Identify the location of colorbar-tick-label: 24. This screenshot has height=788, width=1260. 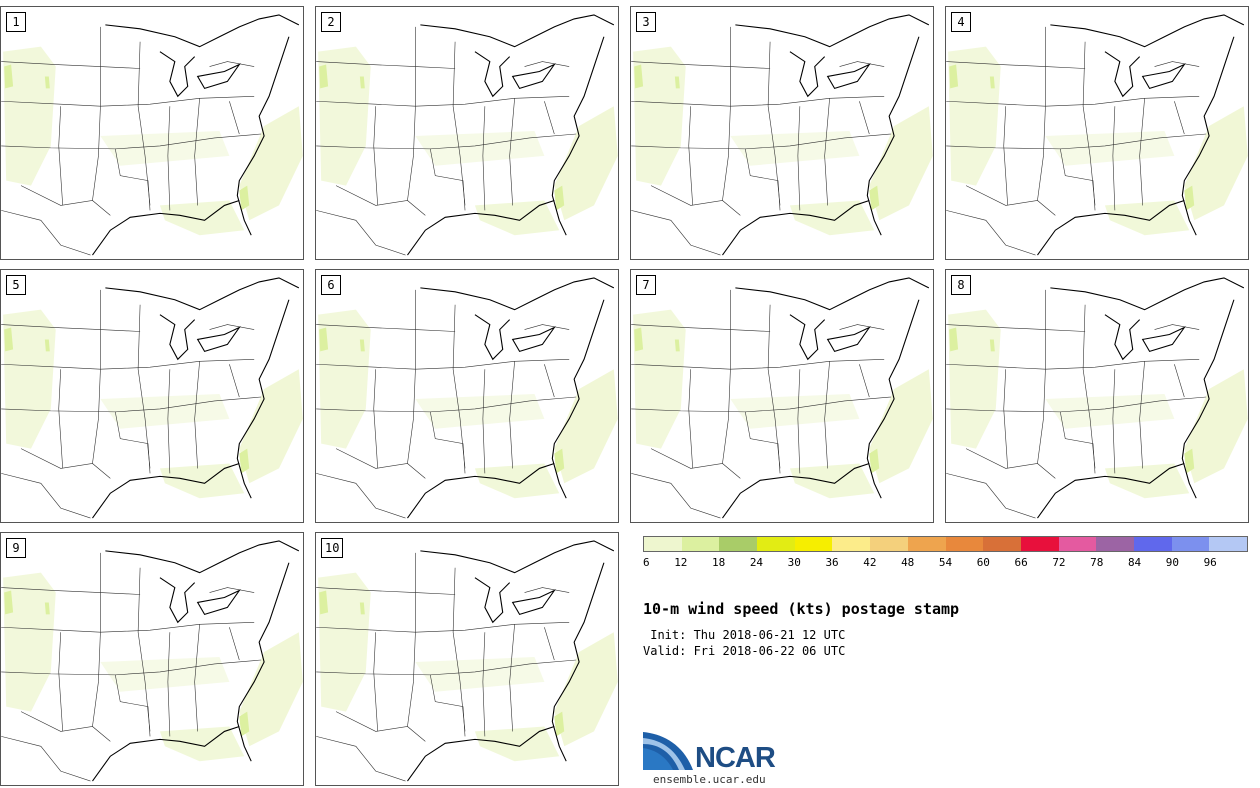
(756, 562).